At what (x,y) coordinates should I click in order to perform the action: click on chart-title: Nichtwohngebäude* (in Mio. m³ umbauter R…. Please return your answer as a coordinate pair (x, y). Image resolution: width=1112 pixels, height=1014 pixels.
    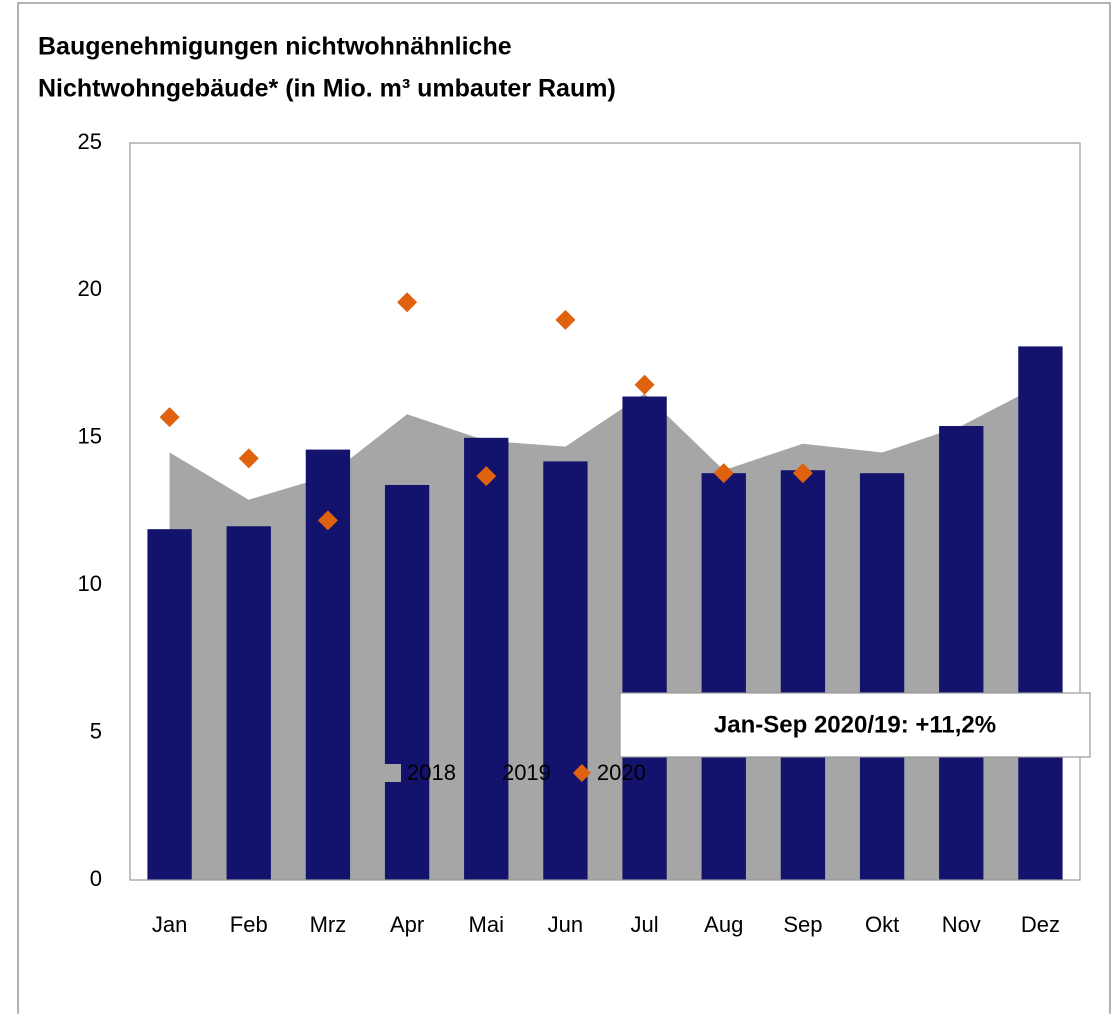
    Looking at the image, I should click on (327, 89).